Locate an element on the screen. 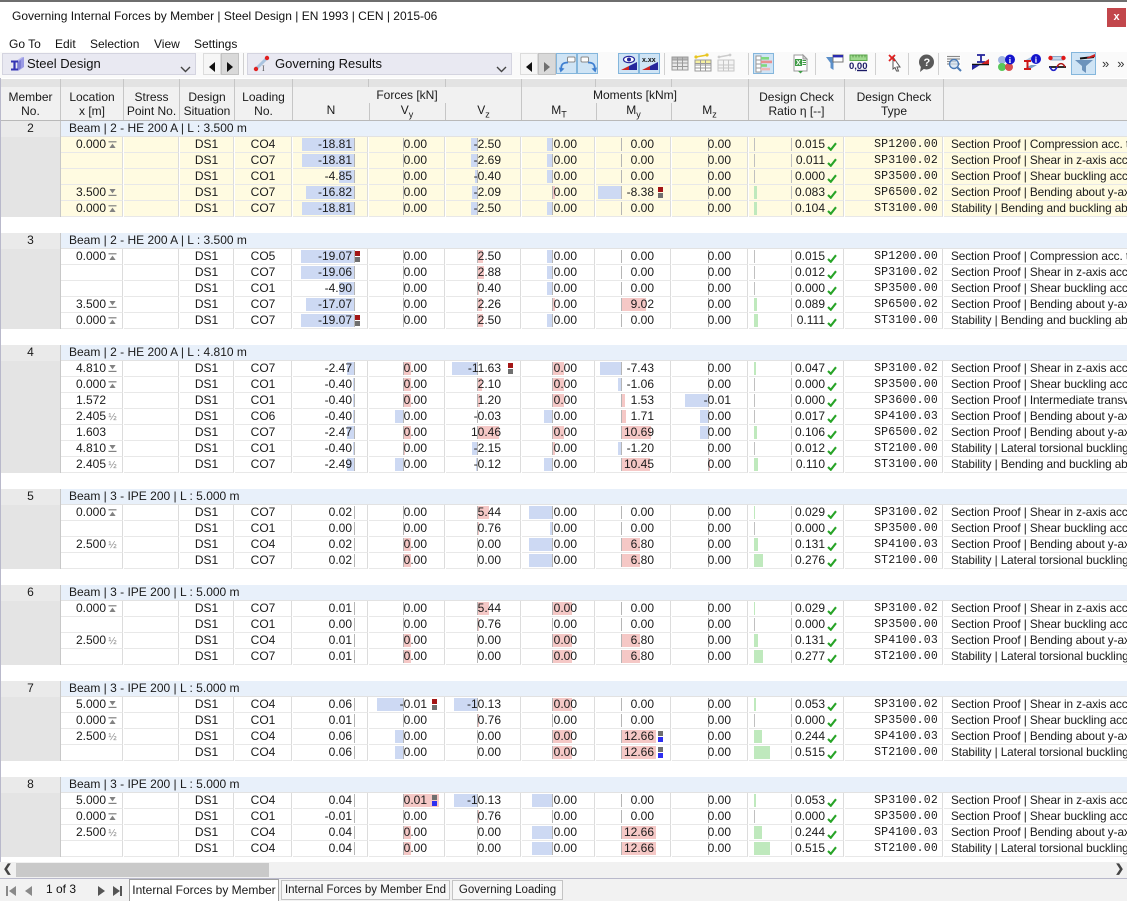 This screenshot has height=901, width=1127. svg-text: I is located at coordinates (263, 68).